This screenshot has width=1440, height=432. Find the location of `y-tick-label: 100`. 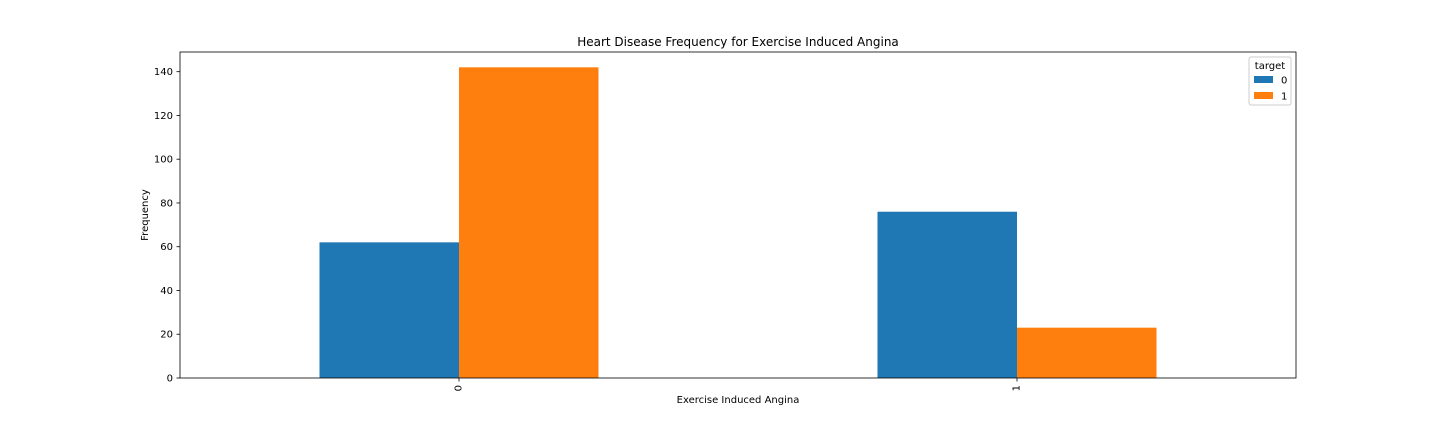

y-tick-label: 100 is located at coordinates (163, 160).